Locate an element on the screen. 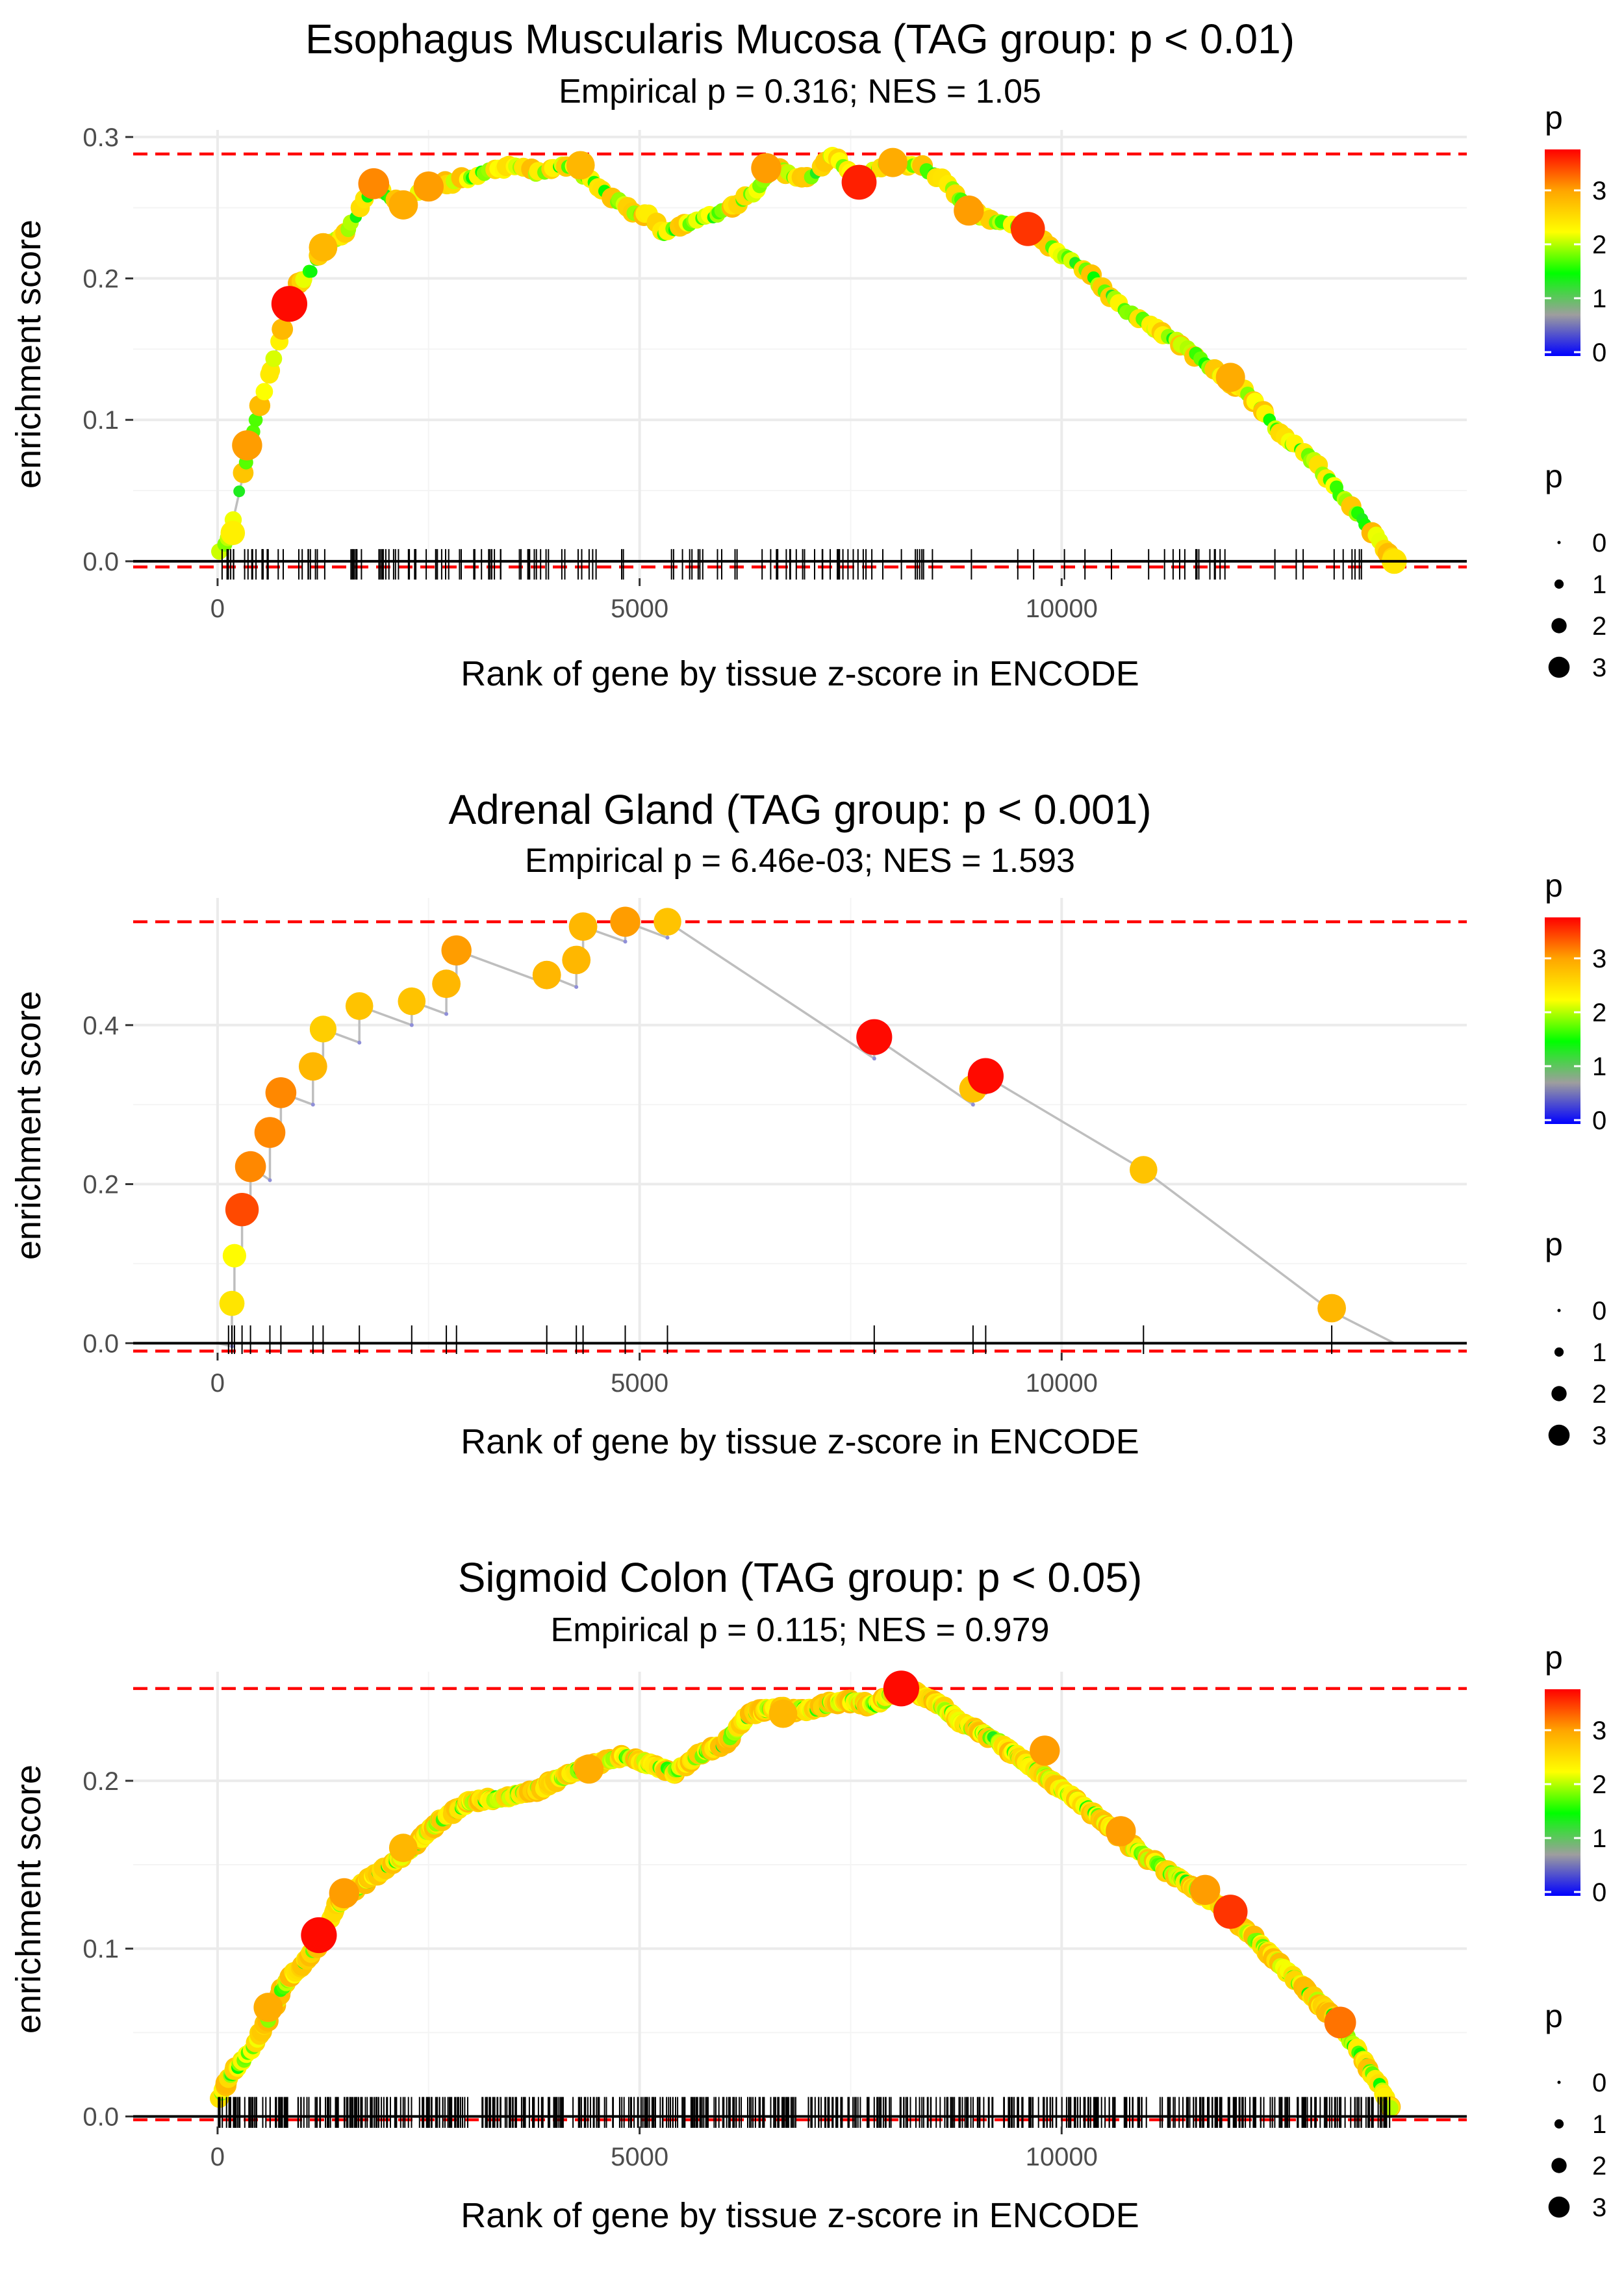 Image resolution: width=1624 pixels, height=2274 pixels. axes: 0.0 0.1 0.2 0 5000 10000 is located at coordinates (590, 1969).